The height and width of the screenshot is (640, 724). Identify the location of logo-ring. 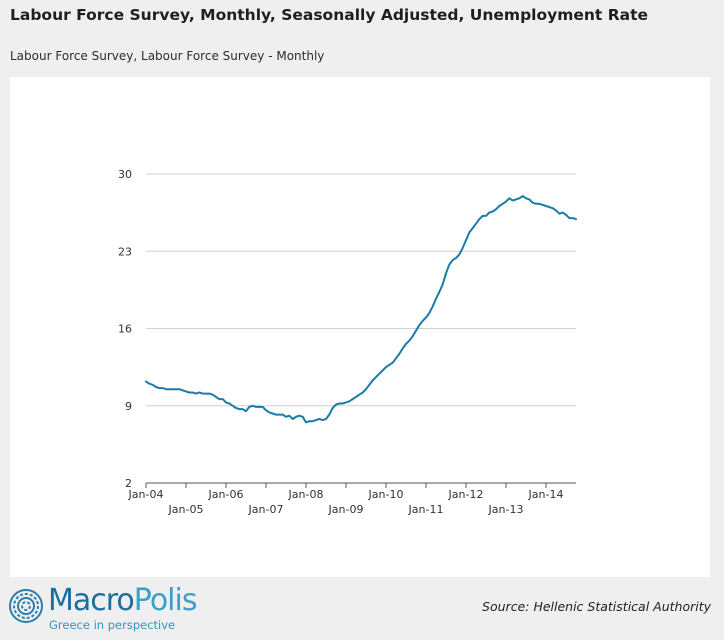
(26, 606).